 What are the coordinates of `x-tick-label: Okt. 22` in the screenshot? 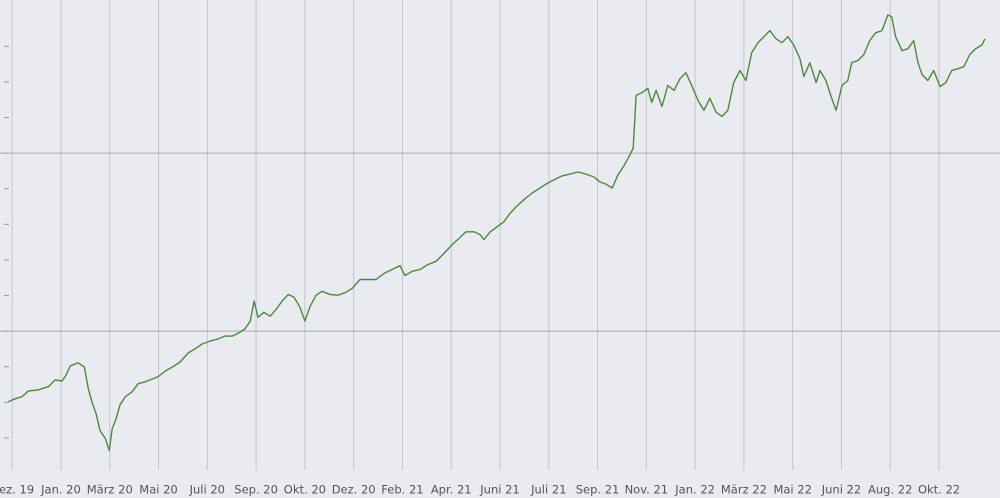 It's located at (939, 490).